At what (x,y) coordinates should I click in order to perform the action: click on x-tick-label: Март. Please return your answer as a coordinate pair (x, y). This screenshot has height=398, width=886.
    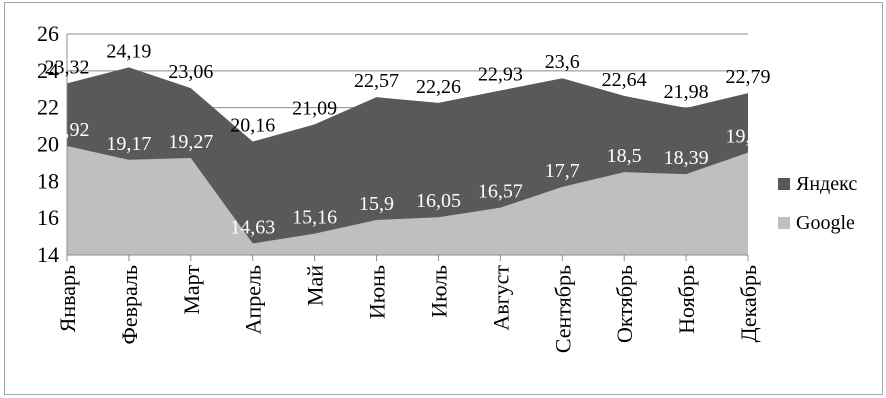
    Looking at the image, I should click on (191, 290).